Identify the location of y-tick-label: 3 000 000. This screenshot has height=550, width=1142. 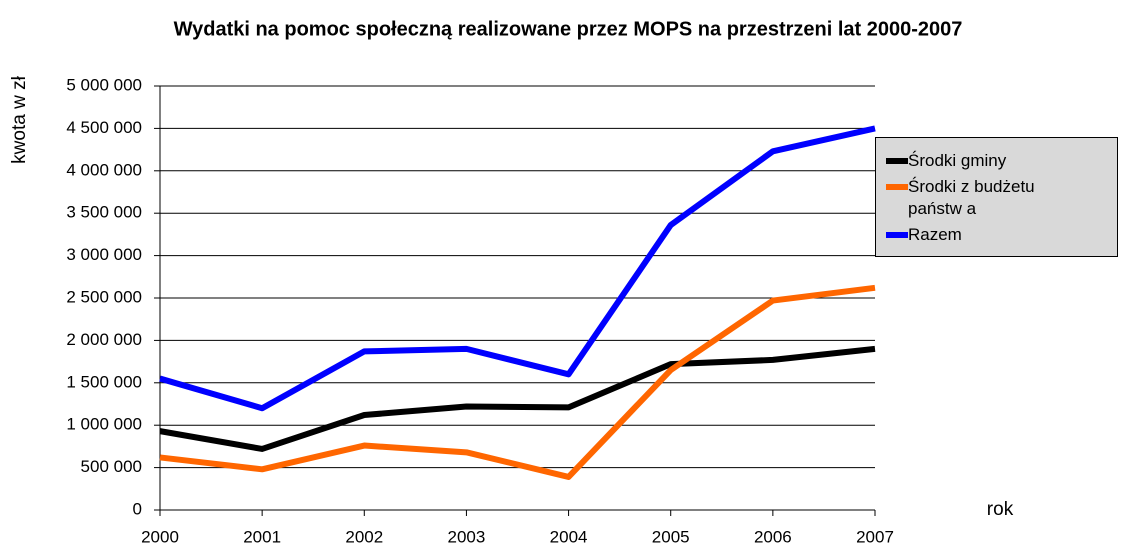
(104, 254).